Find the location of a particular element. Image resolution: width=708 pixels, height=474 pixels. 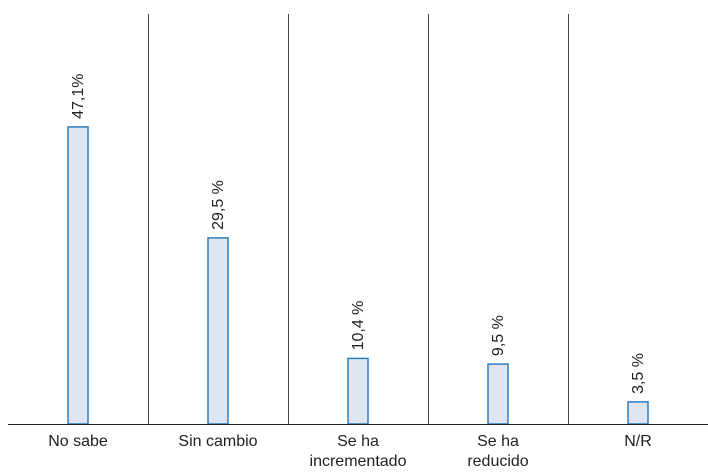

x-tick-label-line: N/R is located at coordinates (638, 441).